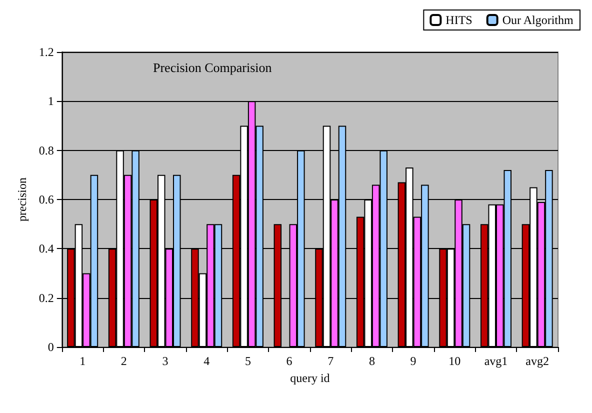 Image resolution: width=592 pixels, height=413 pixels. What do you see at coordinates (83, 361) in the screenshot?
I see `x-tick-label: 1` at bounding box center [83, 361].